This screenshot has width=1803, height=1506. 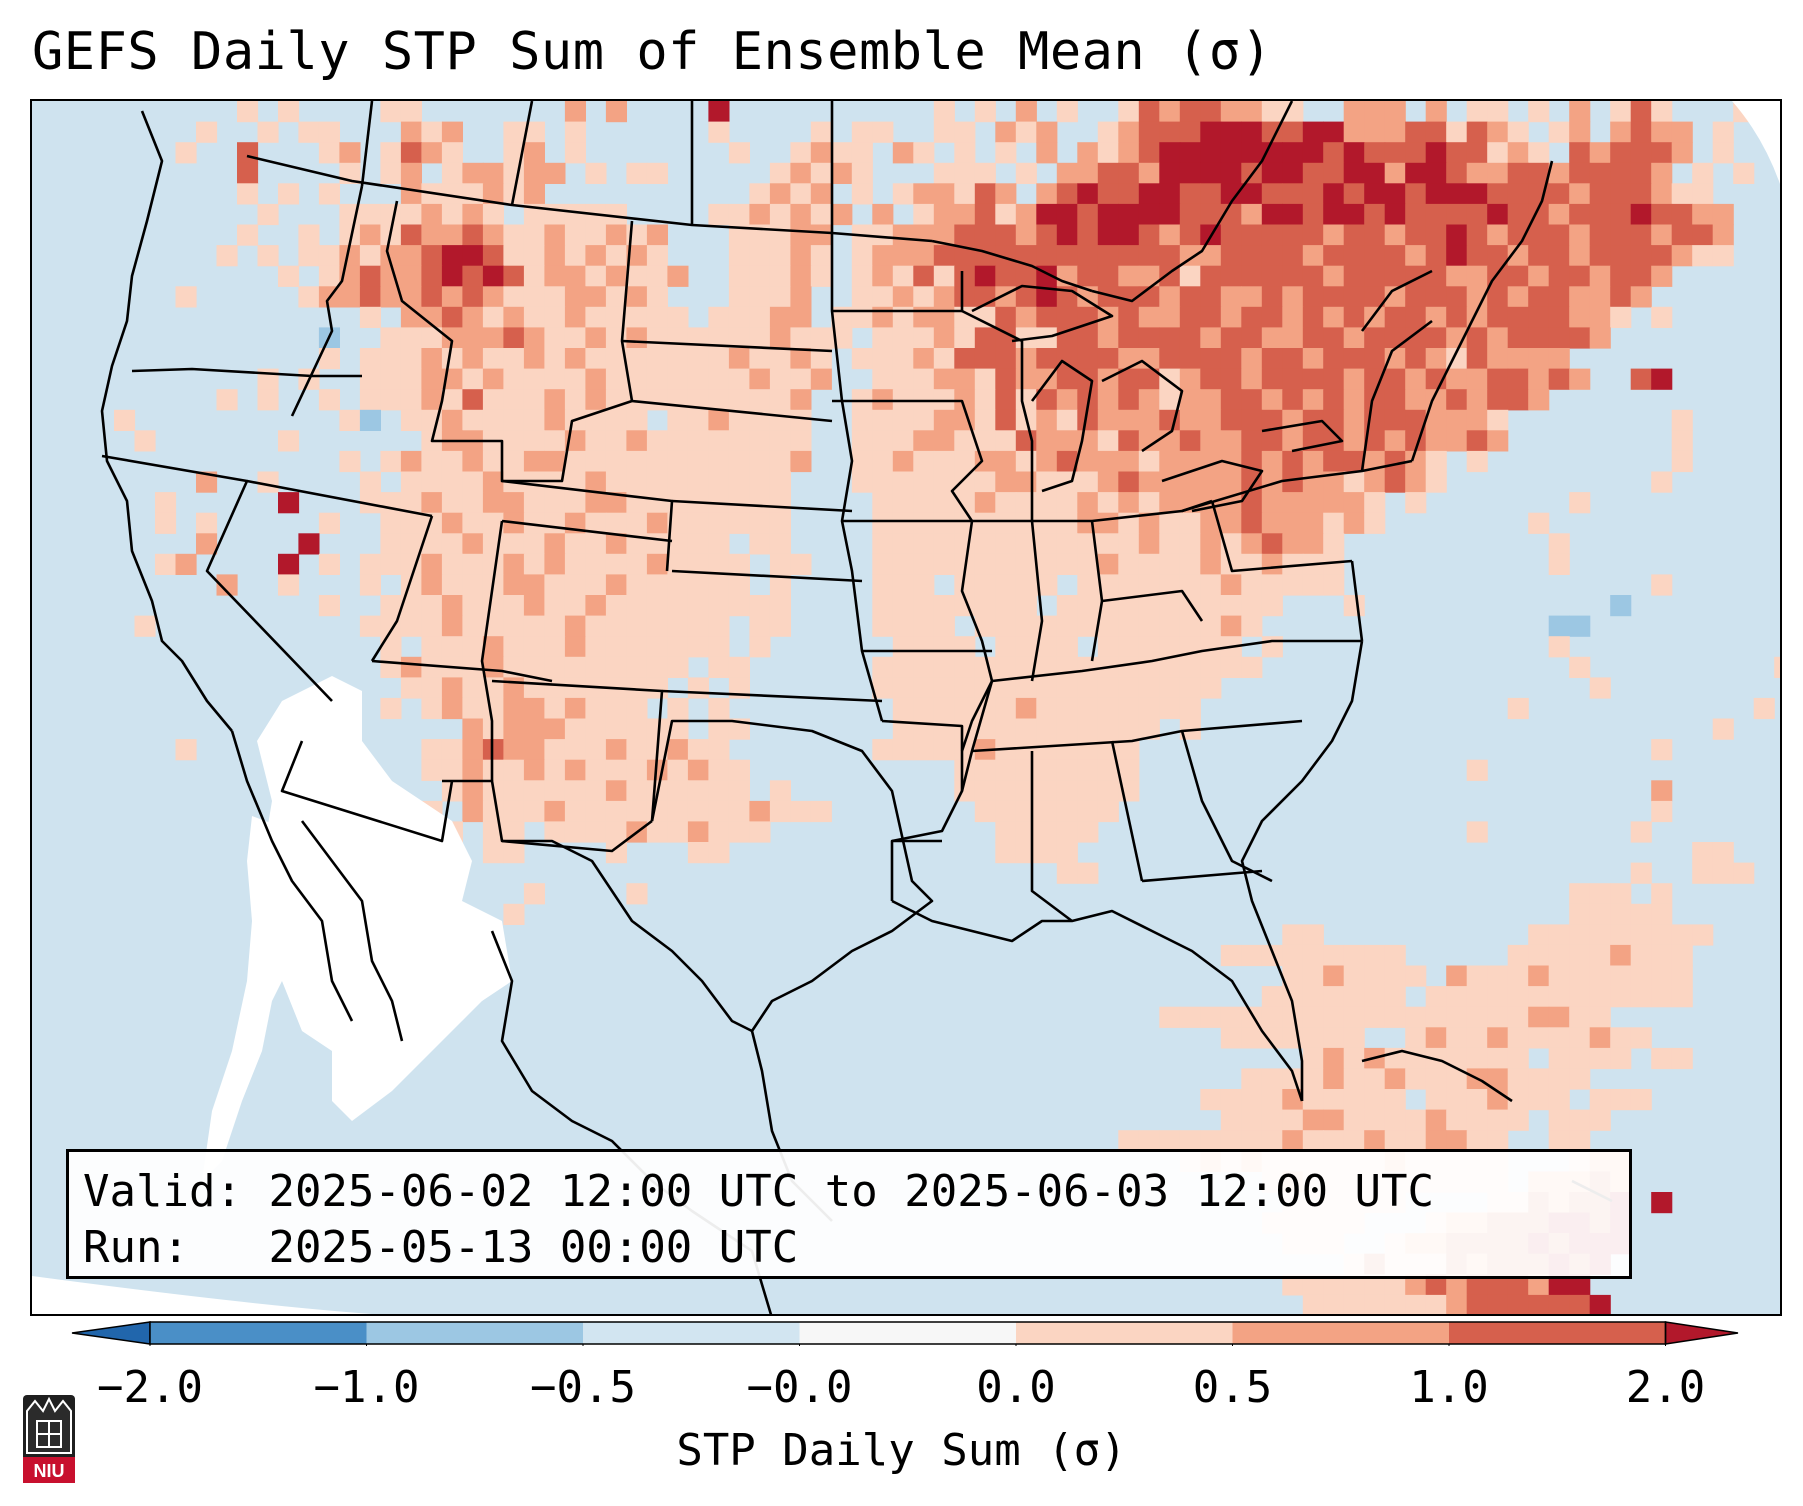 What do you see at coordinates (799, 1387) in the screenshot?
I see `colorbar-tick-label: −0.0` at bounding box center [799, 1387].